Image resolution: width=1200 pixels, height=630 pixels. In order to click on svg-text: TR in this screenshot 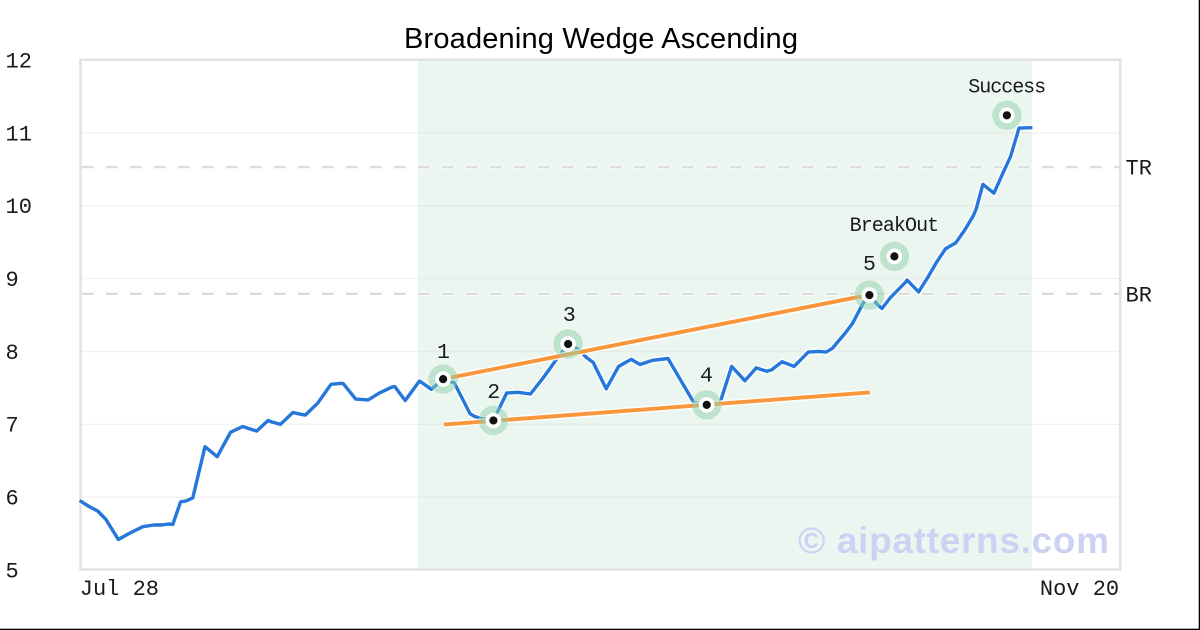, I will do `click(1139, 169)`.